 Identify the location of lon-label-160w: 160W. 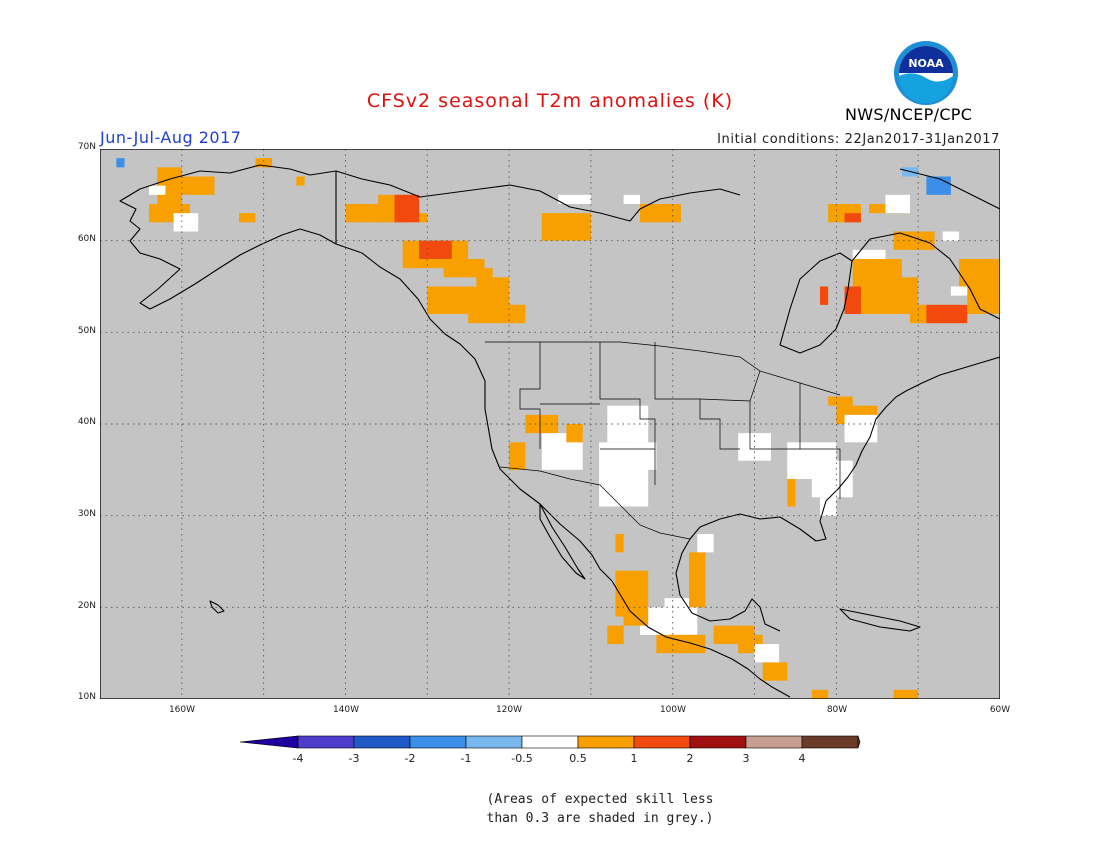
(182, 710).